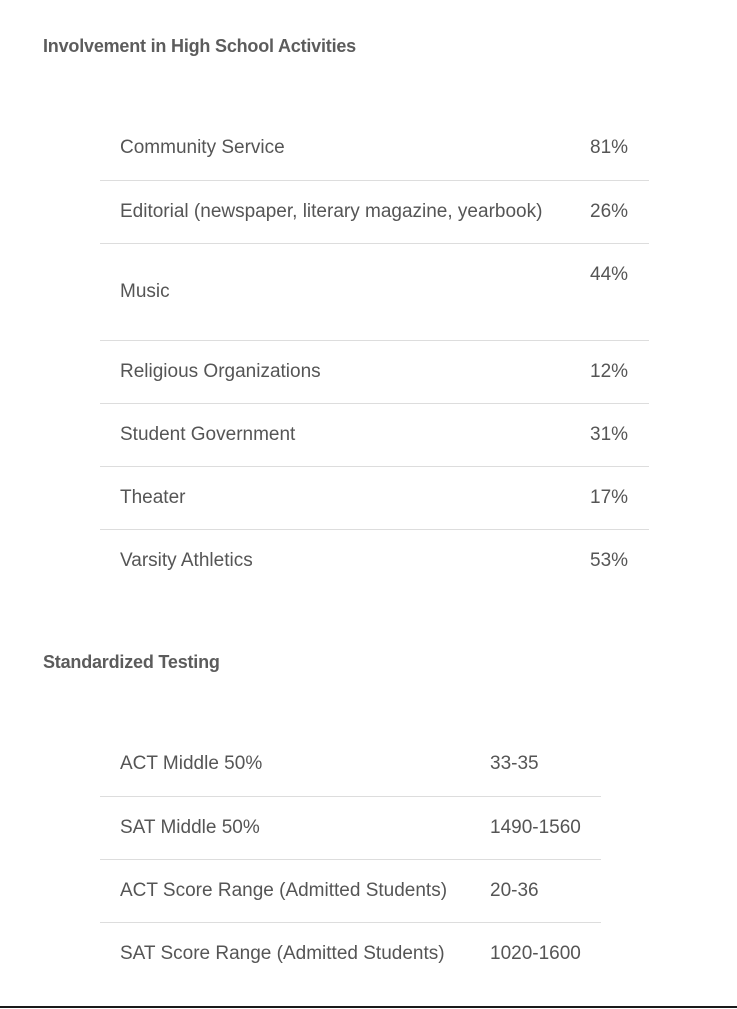 The height and width of the screenshot is (1009, 737). I want to click on activity-percentage: 12%, so click(619, 371).